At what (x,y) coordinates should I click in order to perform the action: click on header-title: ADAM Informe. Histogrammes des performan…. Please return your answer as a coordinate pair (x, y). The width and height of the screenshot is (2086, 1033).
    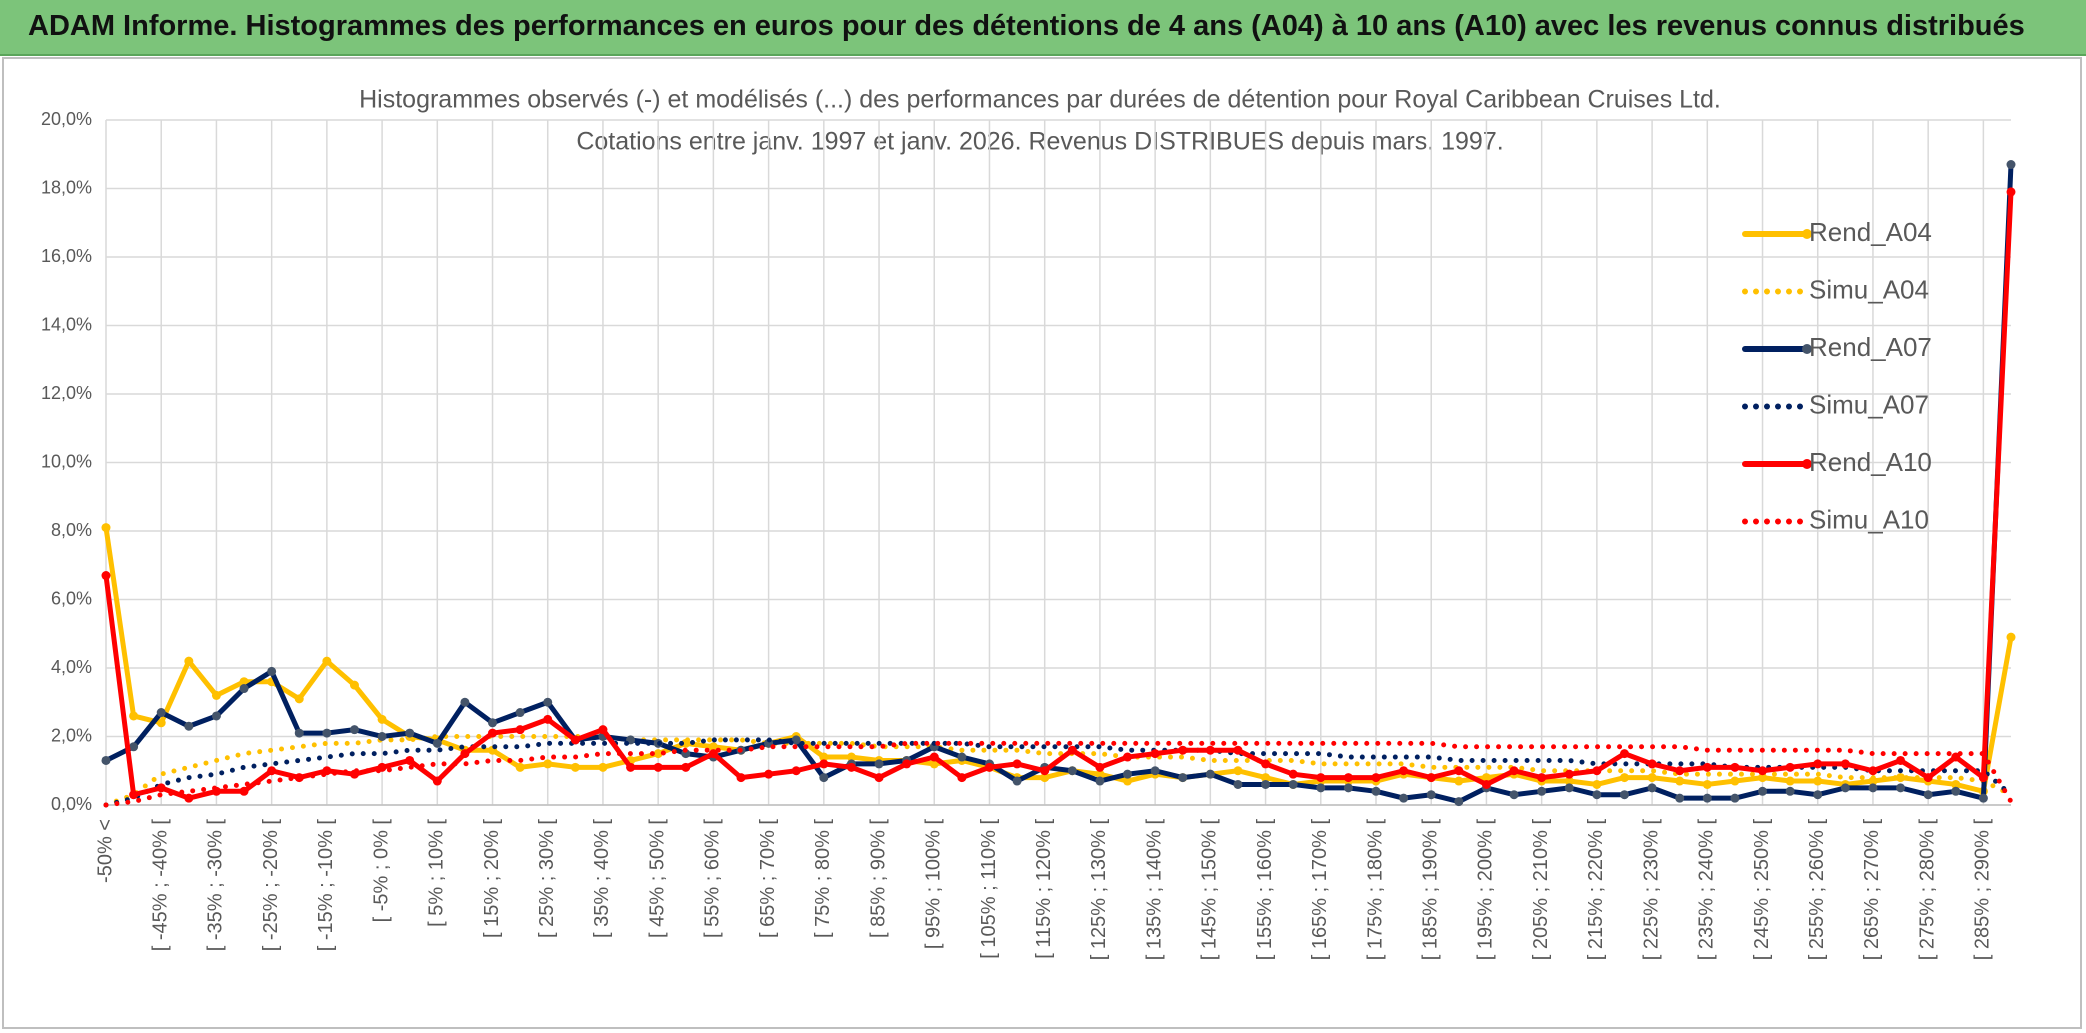
    Looking at the image, I should click on (1026, 26).